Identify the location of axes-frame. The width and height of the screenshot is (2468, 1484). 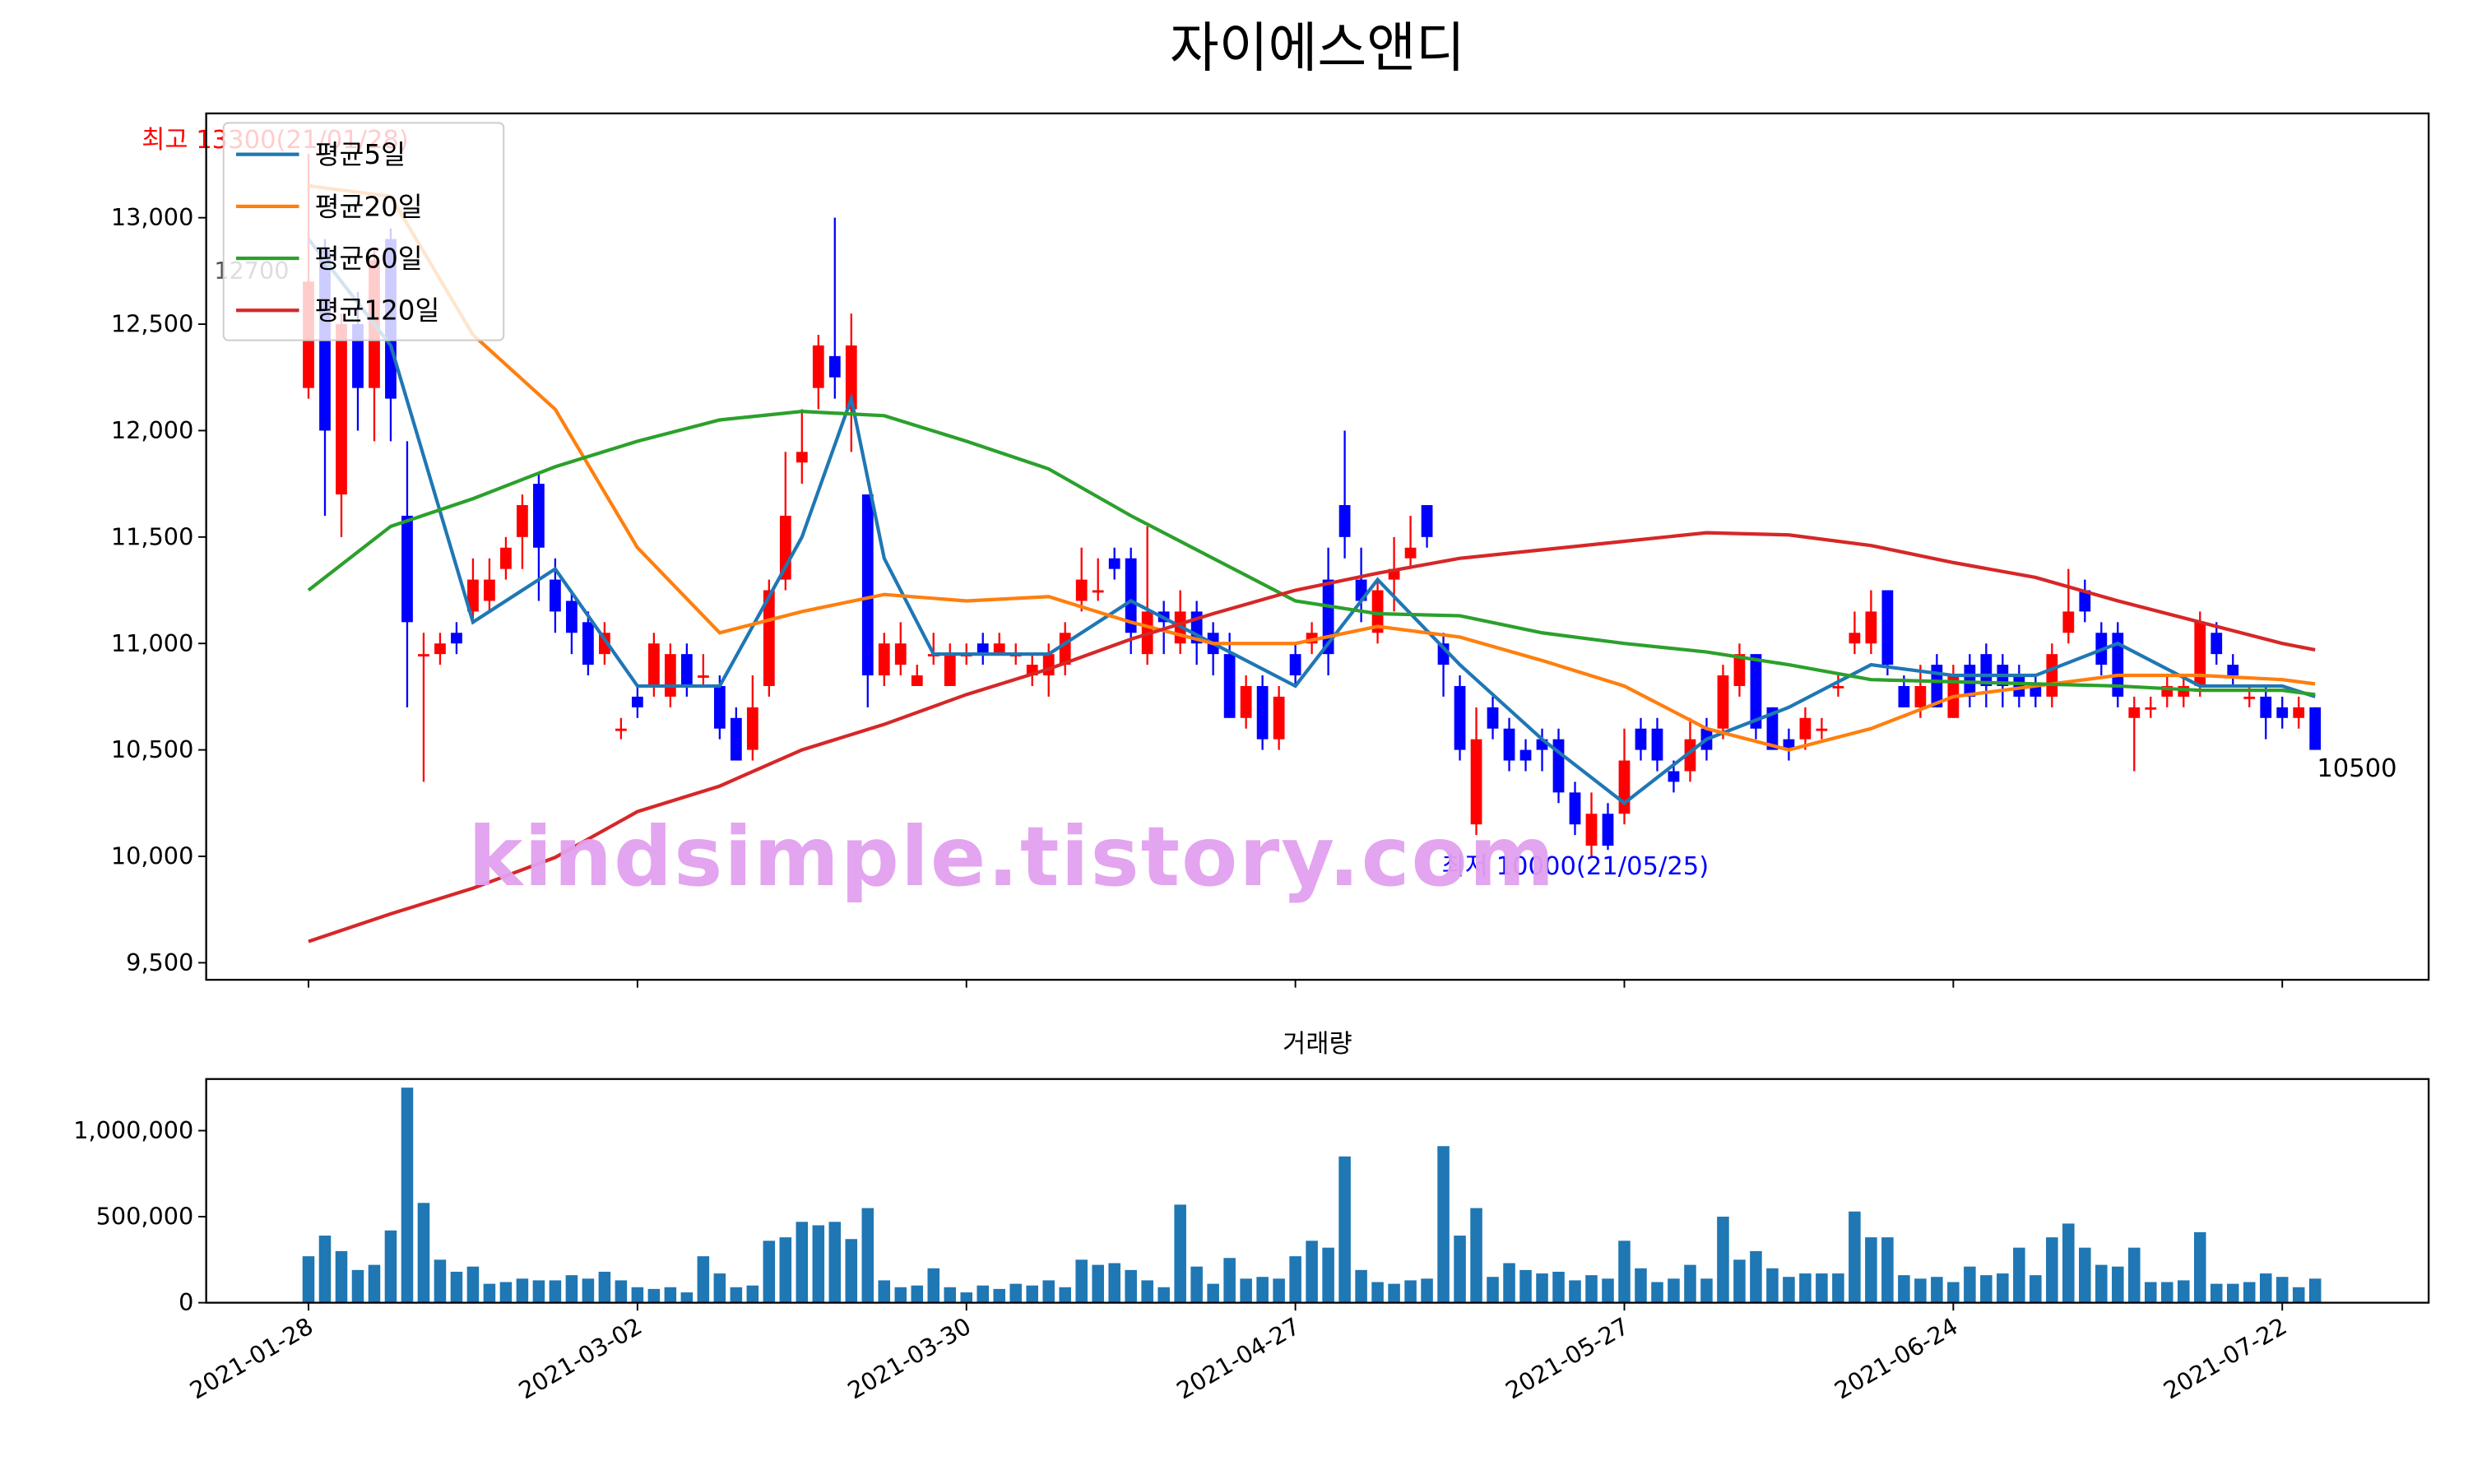
(1317, 1191).